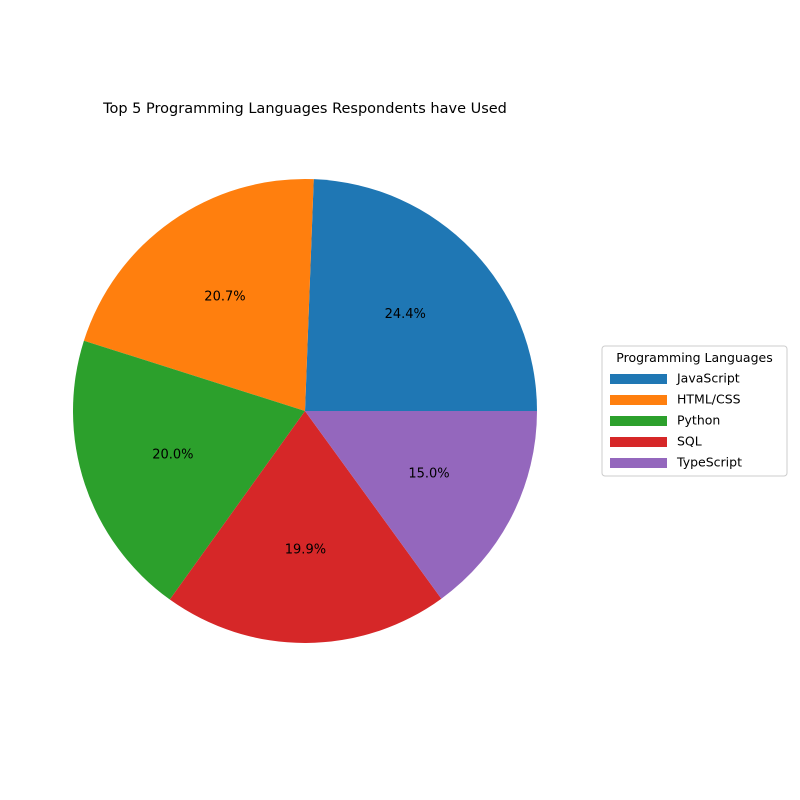 This screenshot has width=800, height=800. I want to click on legend-swatch-typescript, so click(638, 463).